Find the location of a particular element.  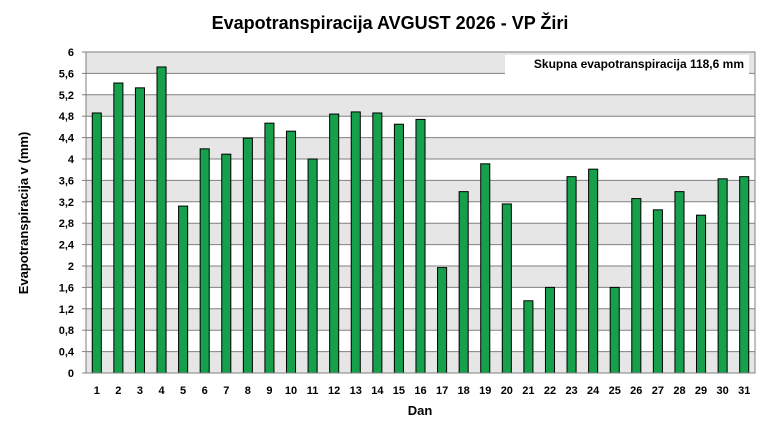

x-tick-label: 16 is located at coordinates (420, 391).